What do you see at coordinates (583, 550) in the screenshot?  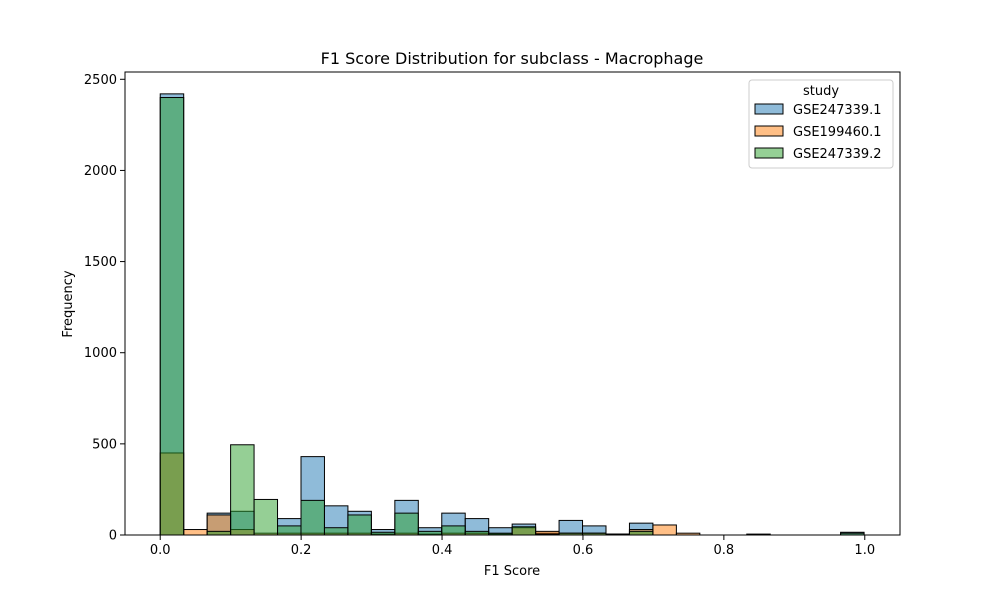 I see `x-tick-label: 0.6` at bounding box center [583, 550].